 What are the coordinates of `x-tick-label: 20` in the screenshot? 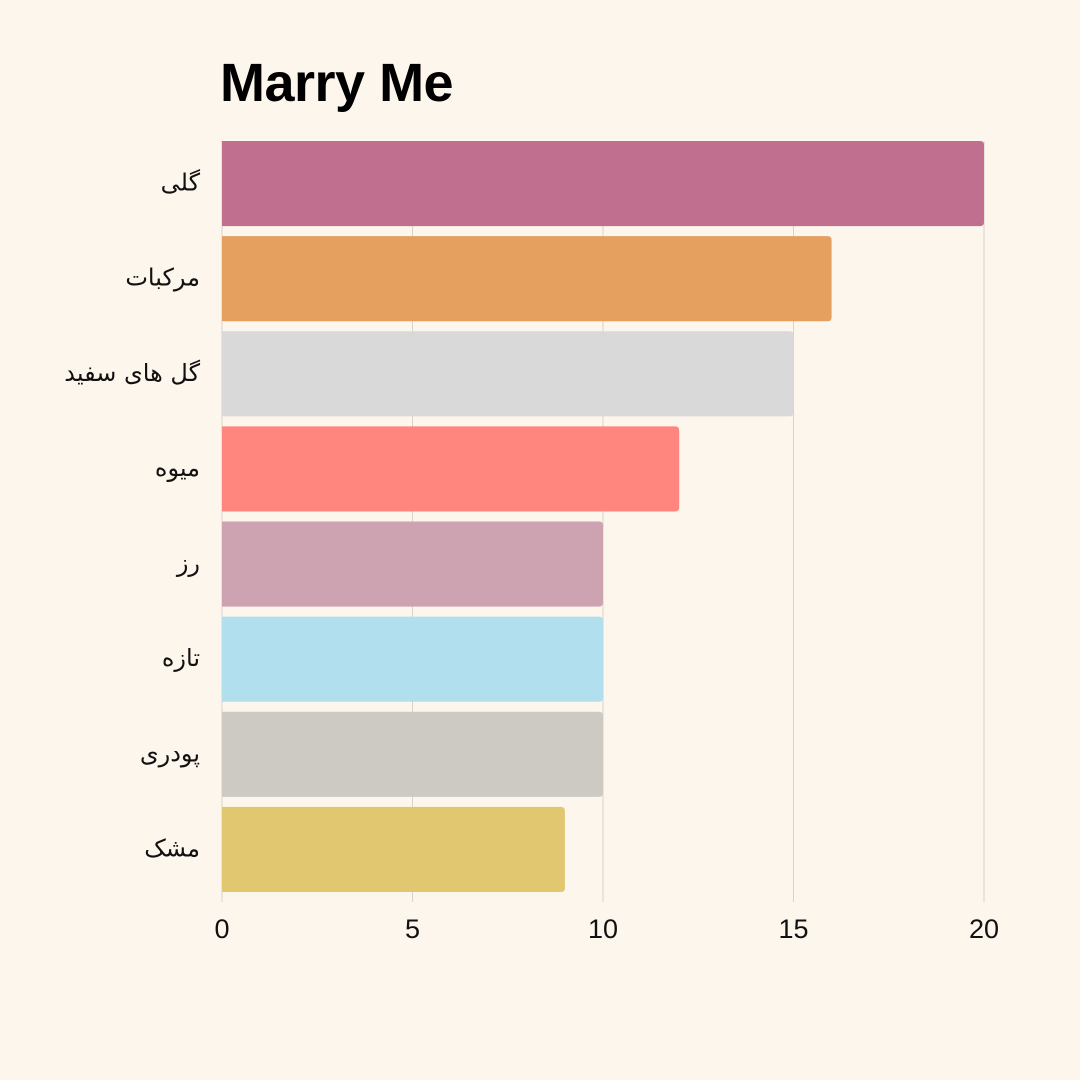 It's located at (984, 929).